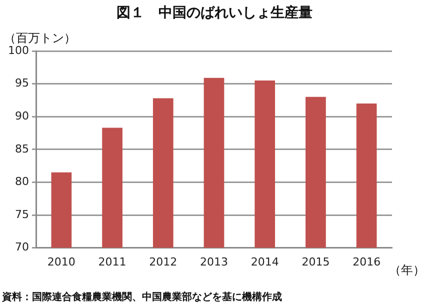  What do you see at coordinates (214, 261) in the screenshot?
I see `x-tick-label: 2013` at bounding box center [214, 261].